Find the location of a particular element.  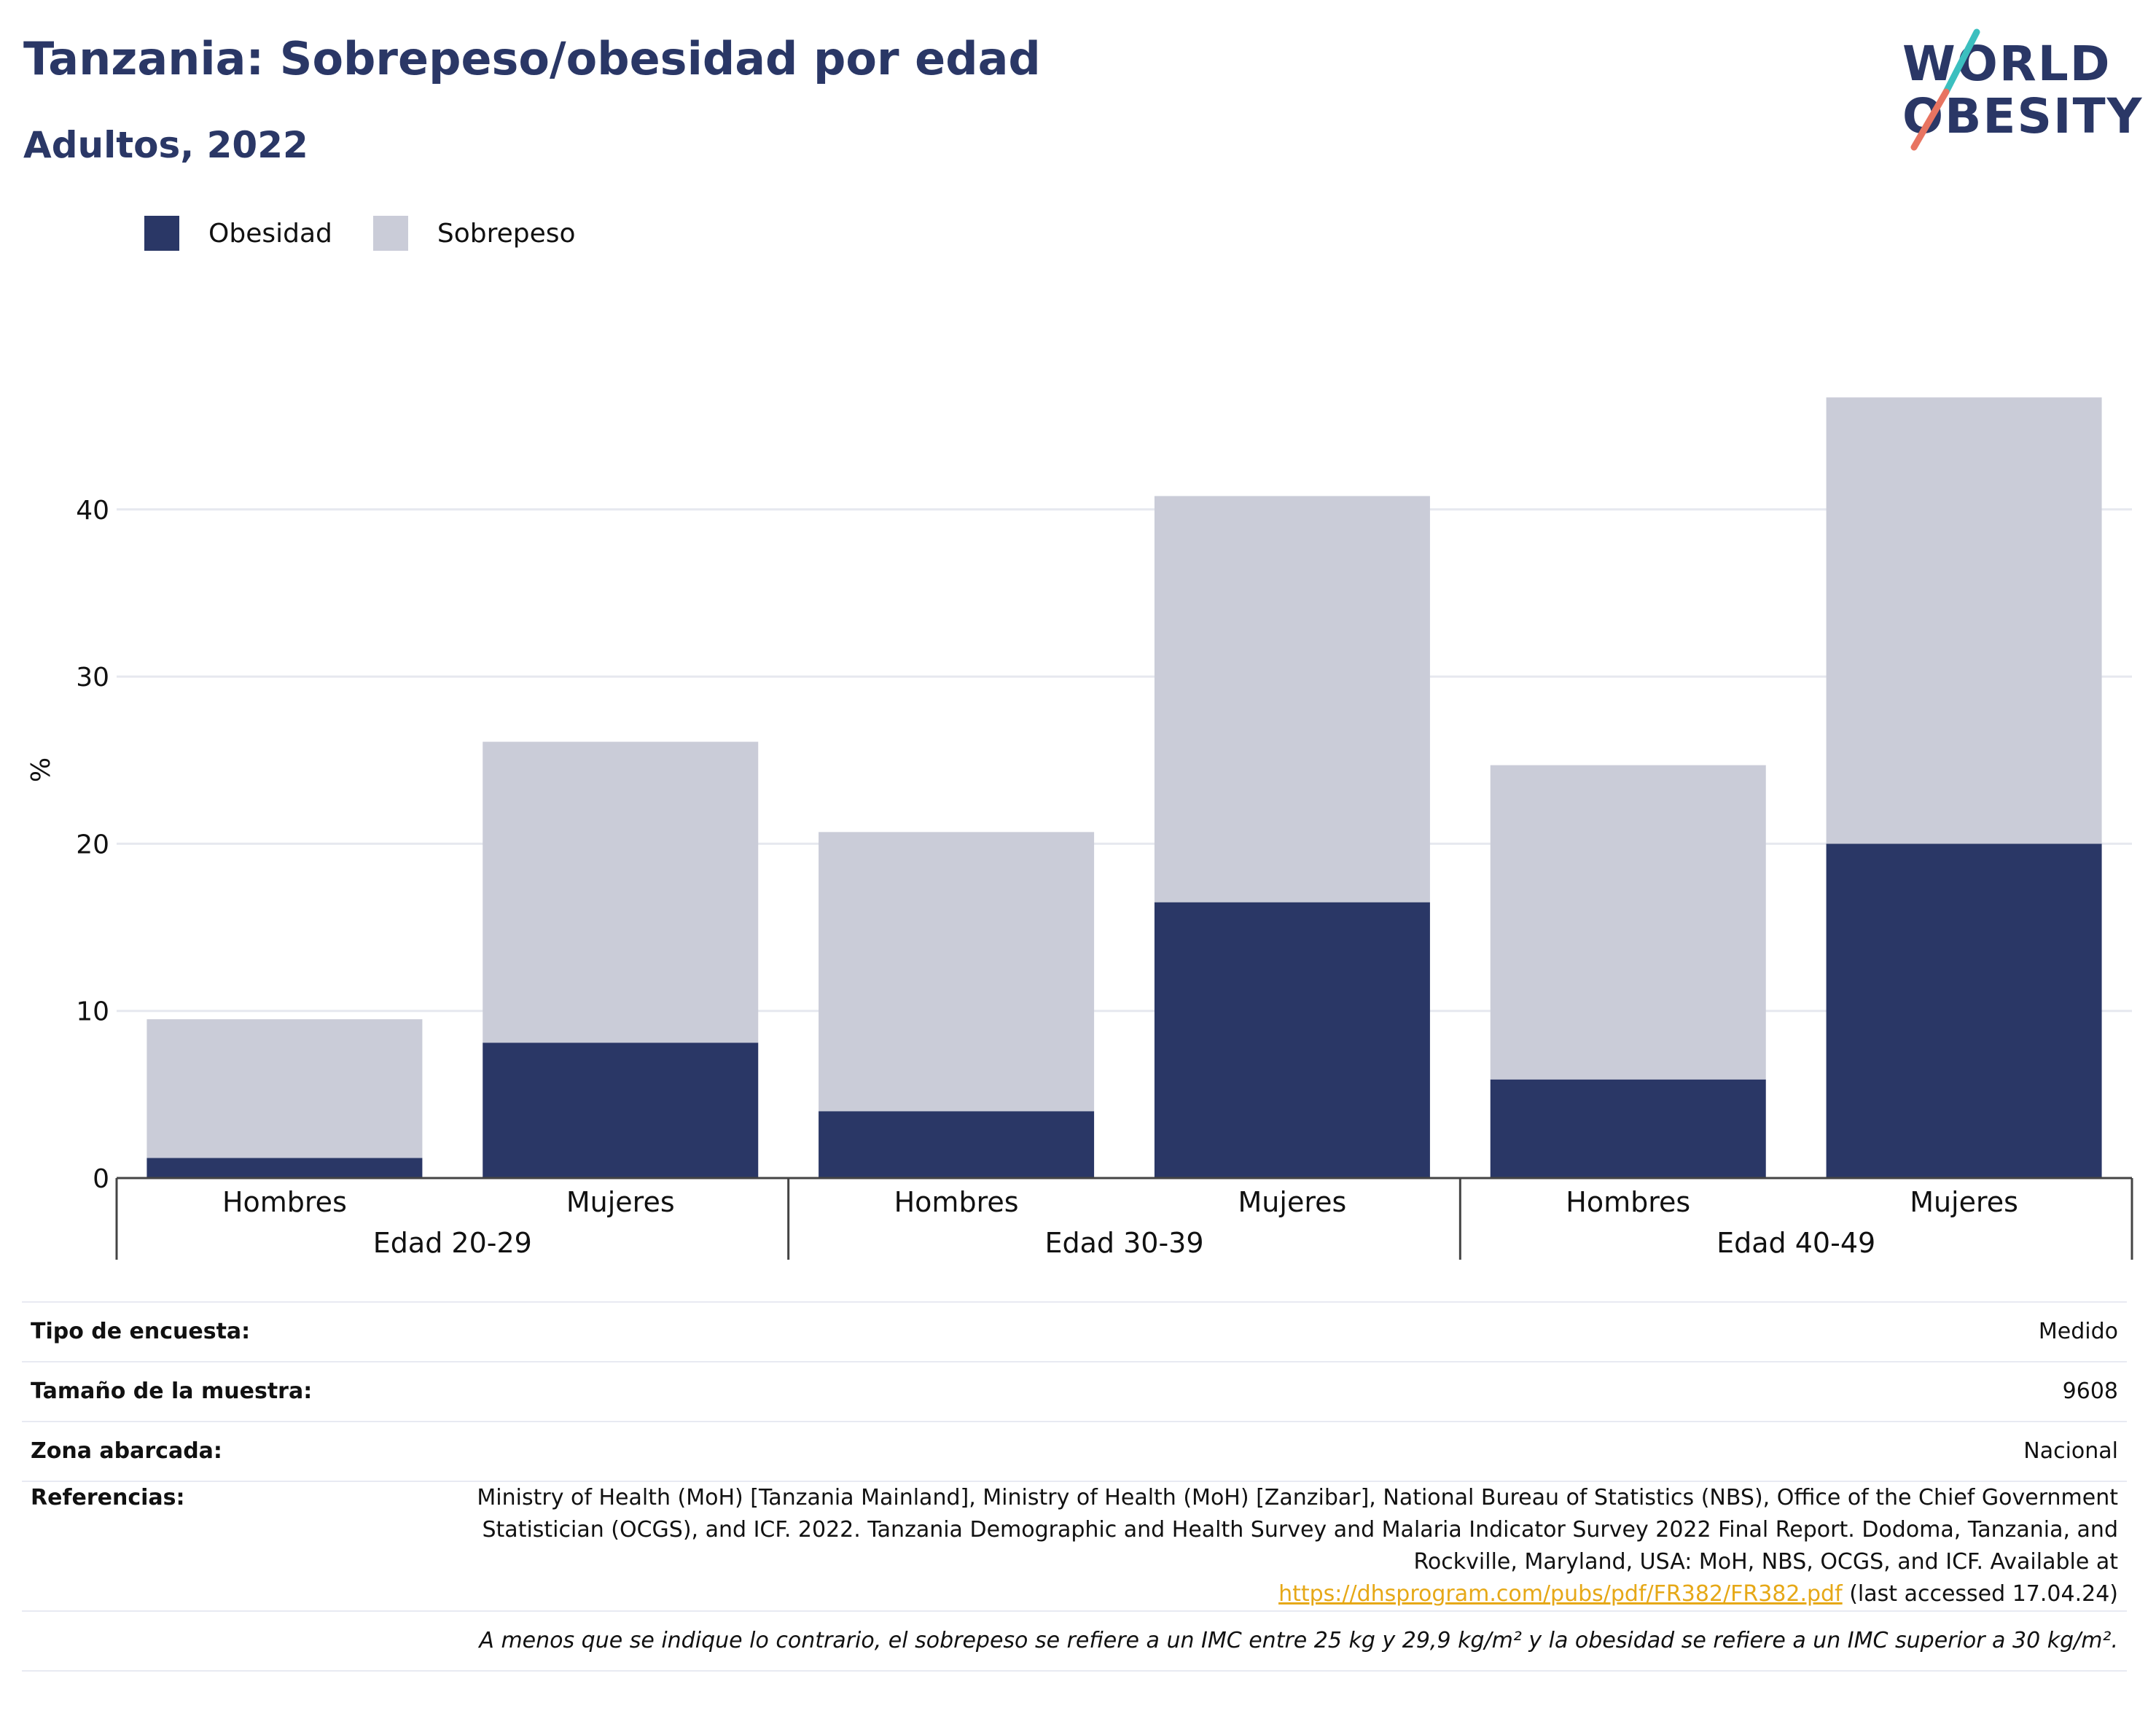

bar-obesidad-g3-hombres is located at coordinates (1628, 1128).